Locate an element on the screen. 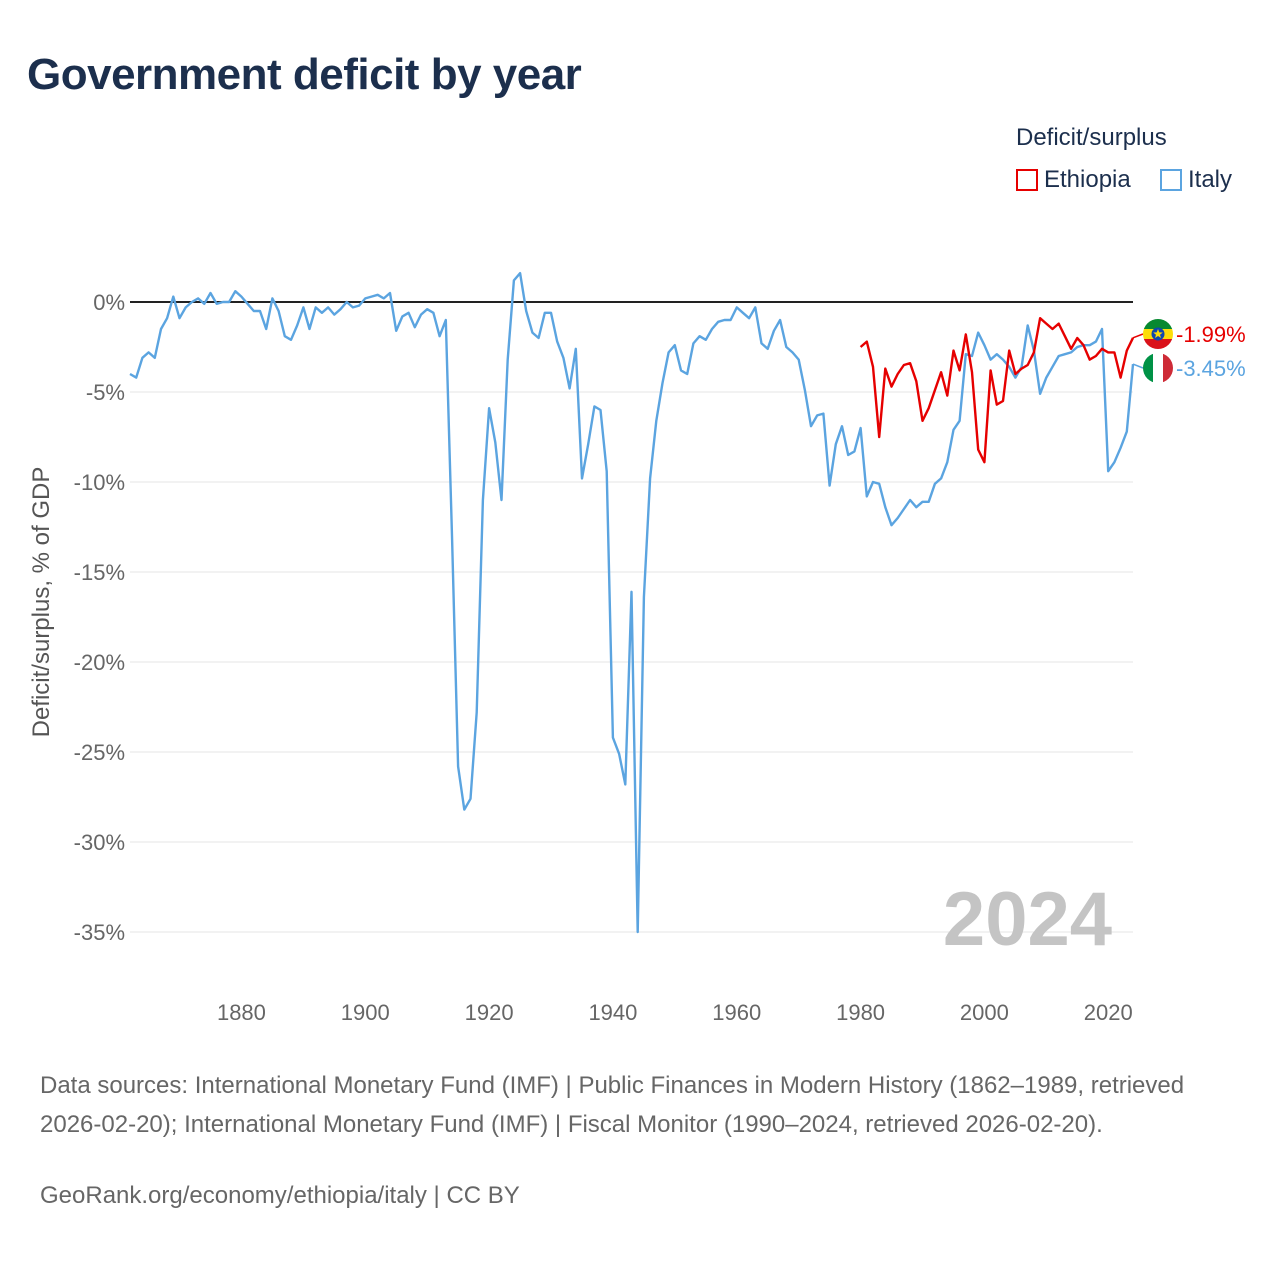  x-tick-label: 1960 is located at coordinates (736, 1012).